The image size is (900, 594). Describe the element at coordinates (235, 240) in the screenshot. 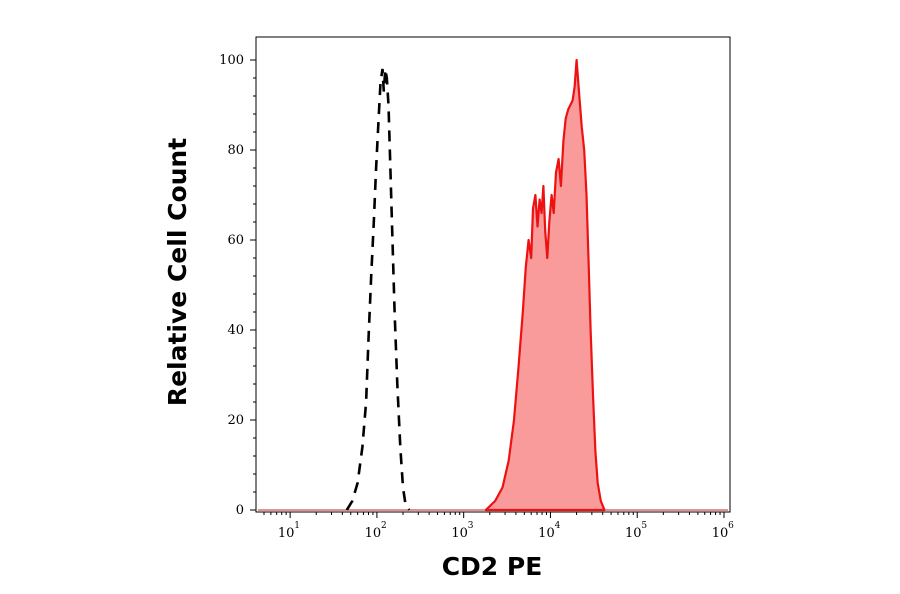

I see `y-tick-label: 60` at that location.